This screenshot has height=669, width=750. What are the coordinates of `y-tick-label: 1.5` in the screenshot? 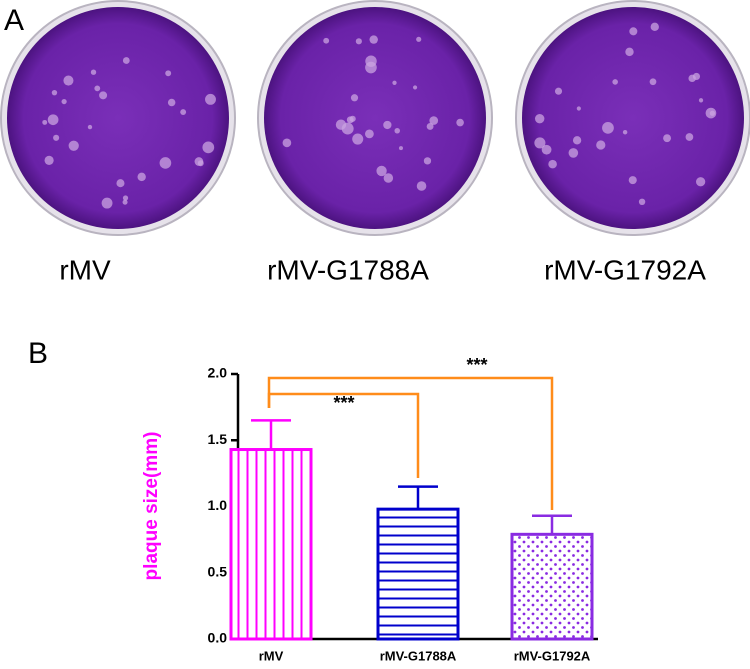 It's located at (218, 439).